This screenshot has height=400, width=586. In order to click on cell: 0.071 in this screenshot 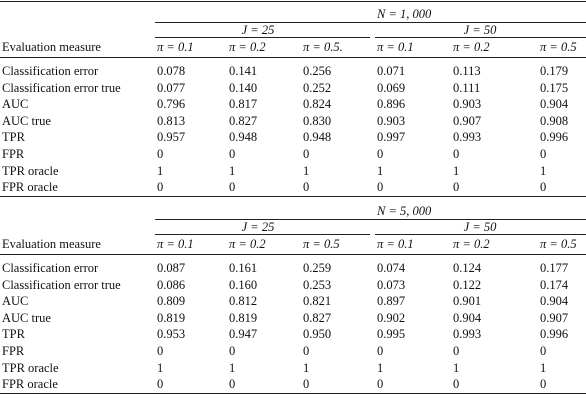, I will do `click(391, 71)`.